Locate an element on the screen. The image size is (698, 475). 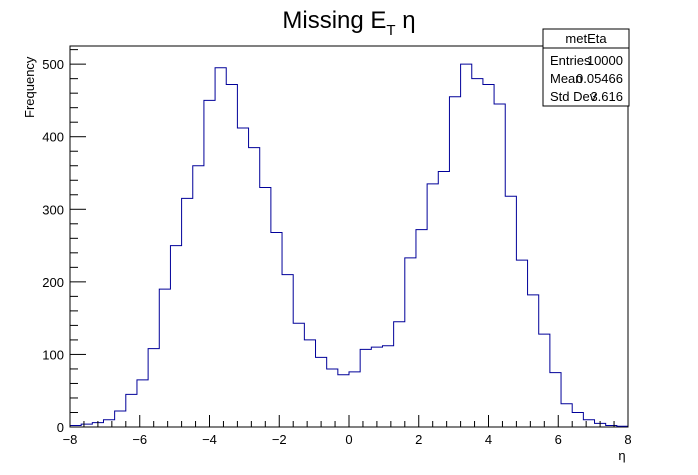
stats-stddev-label: Std Dev is located at coordinates (573, 96).